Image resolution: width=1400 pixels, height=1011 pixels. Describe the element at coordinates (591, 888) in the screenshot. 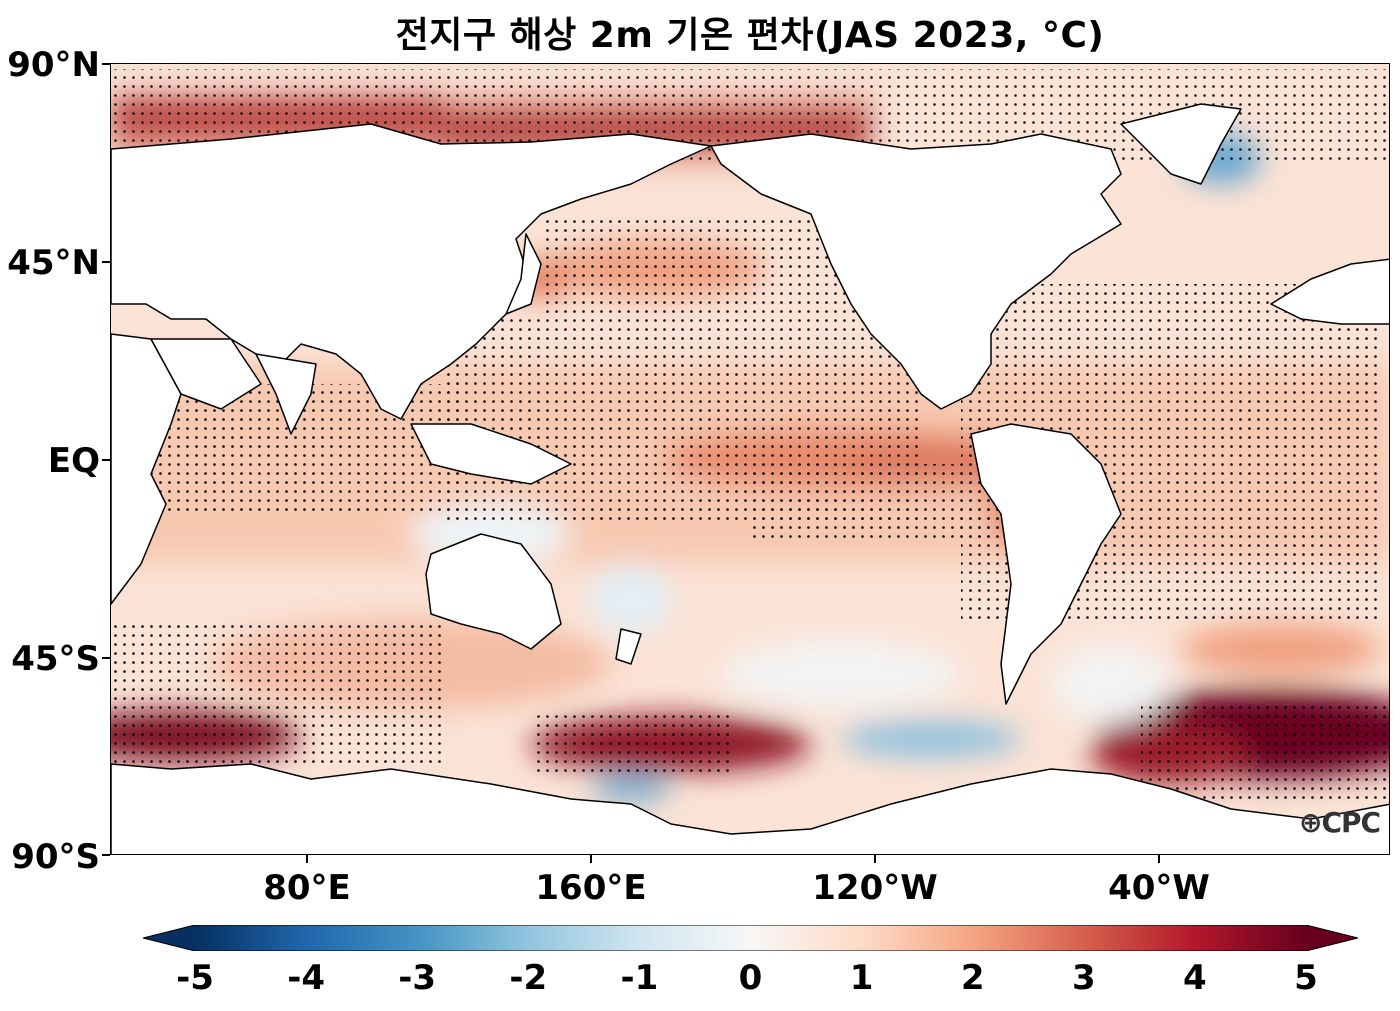

I see `lon-tick-label-160e: 160°E` at that location.